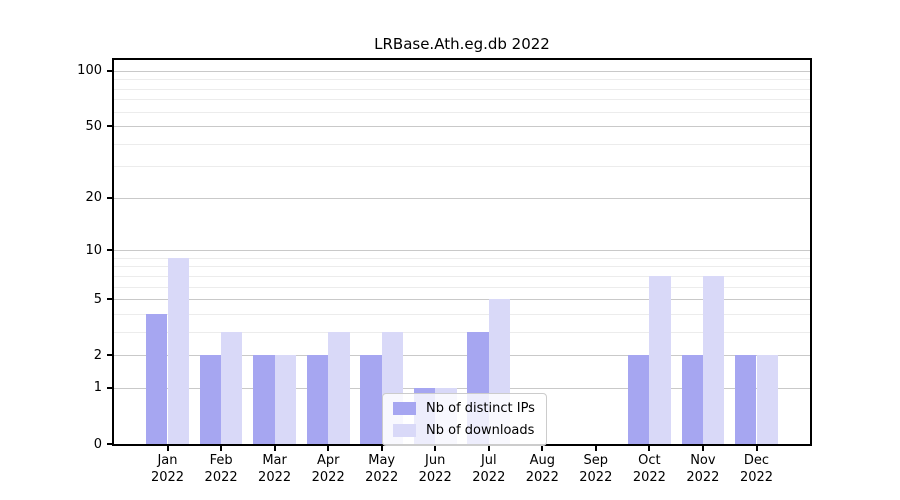 The image size is (900, 500). I want to click on x-tick-label: Dec 2022, so click(756, 469).